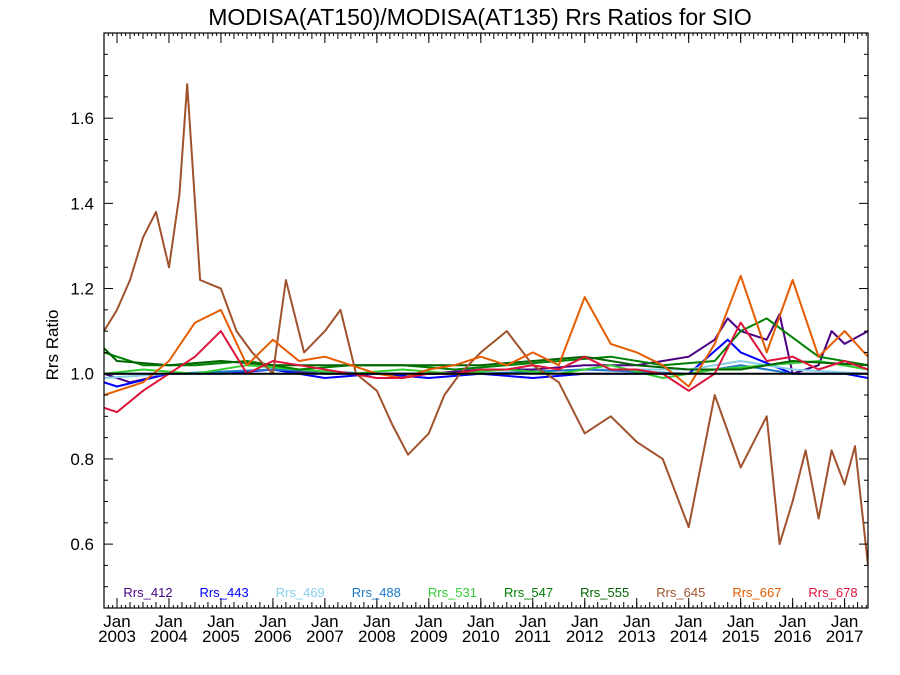 Image resolution: width=900 pixels, height=675 pixels. What do you see at coordinates (689, 636) in the screenshot?
I see `x-tick-year: 2014` at bounding box center [689, 636].